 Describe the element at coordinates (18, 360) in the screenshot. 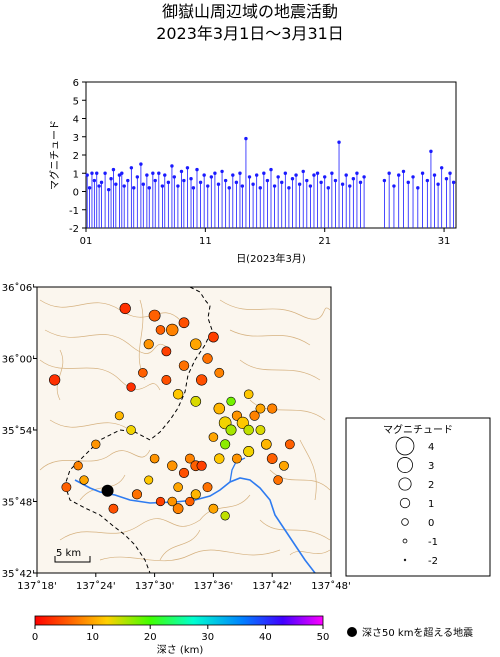

I see `map-y-tick-label: 36˚00'` at that location.